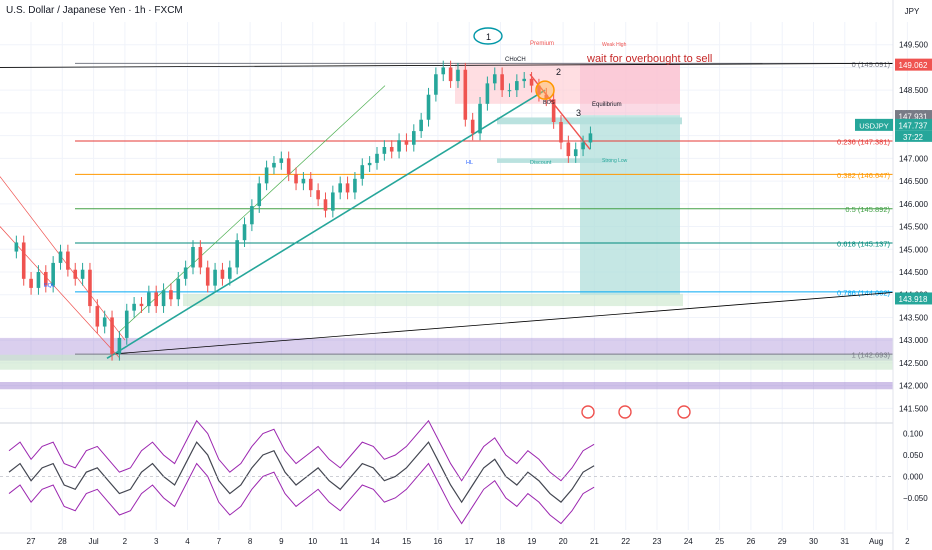 The width and height of the screenshot is (932, 550). I want to click on fib-label-0.382: 0.382 (146.647), so click(863, 175).